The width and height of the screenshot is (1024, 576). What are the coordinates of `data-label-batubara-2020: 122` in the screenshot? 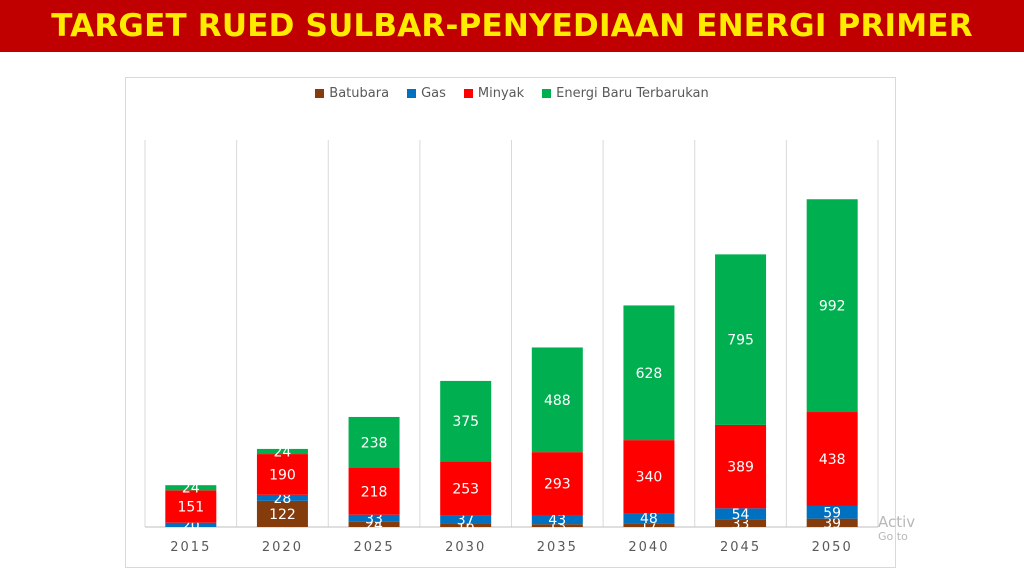 It's located at (282, 515).